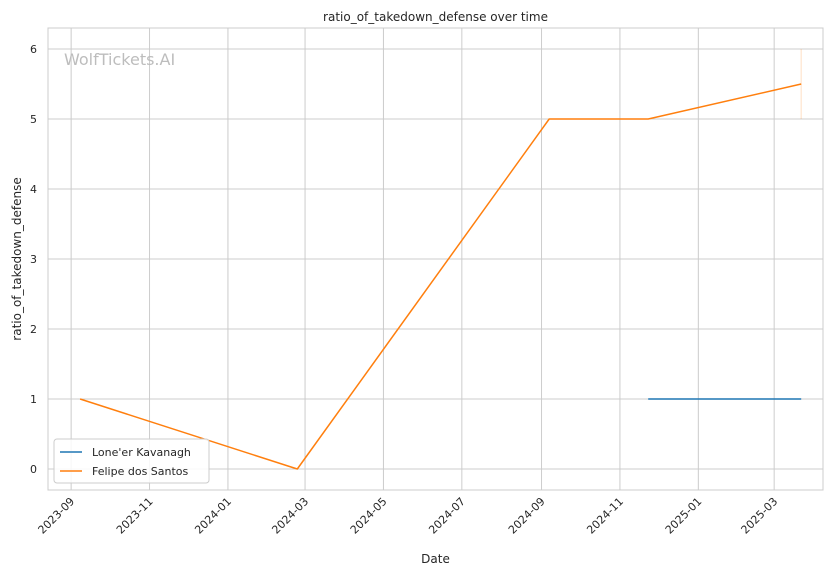  I want to click on y-tick-label: 0, so click(33, 469).